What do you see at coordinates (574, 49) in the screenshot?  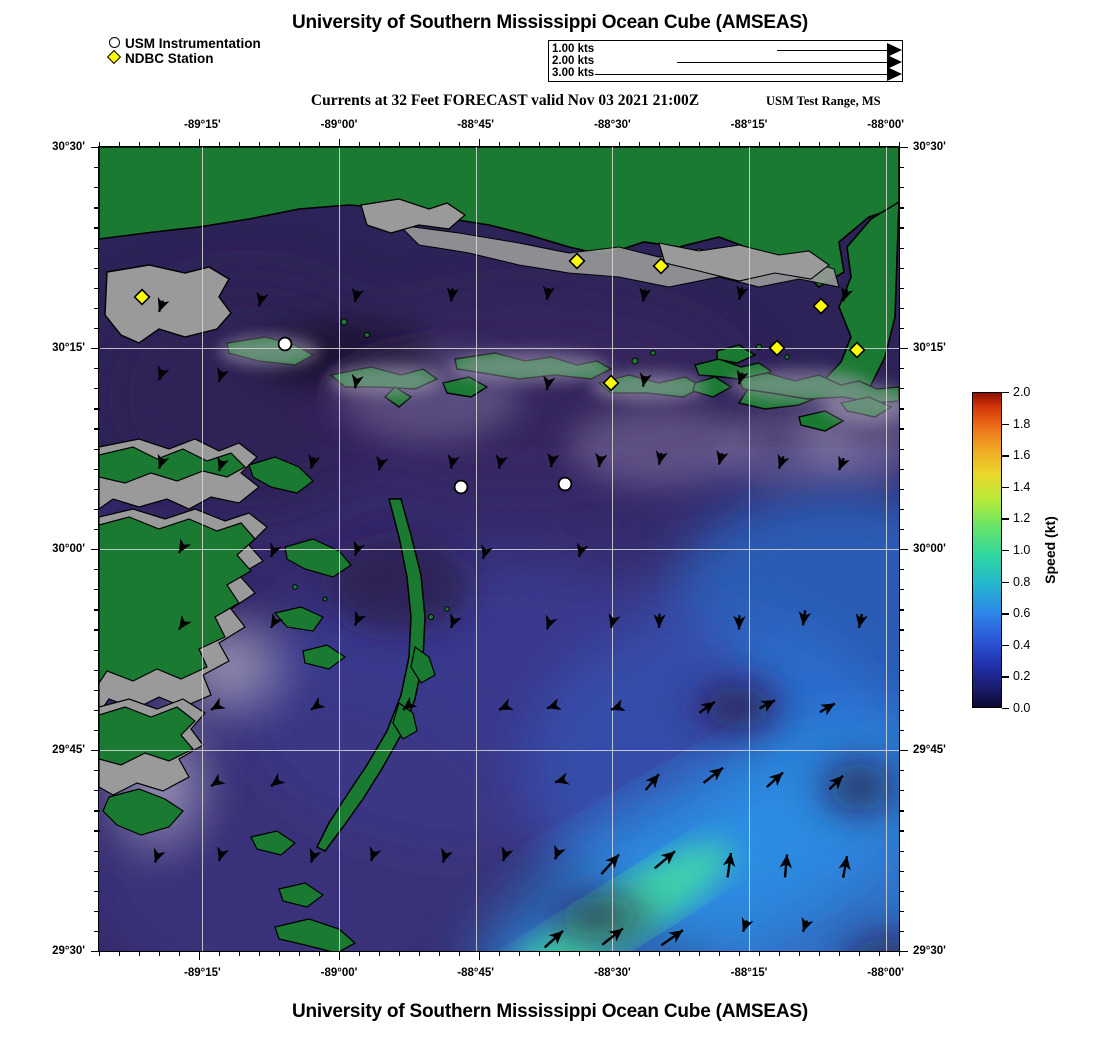 I see `vector-key-label: 1.00 kts` at bounding box center [574, 49].